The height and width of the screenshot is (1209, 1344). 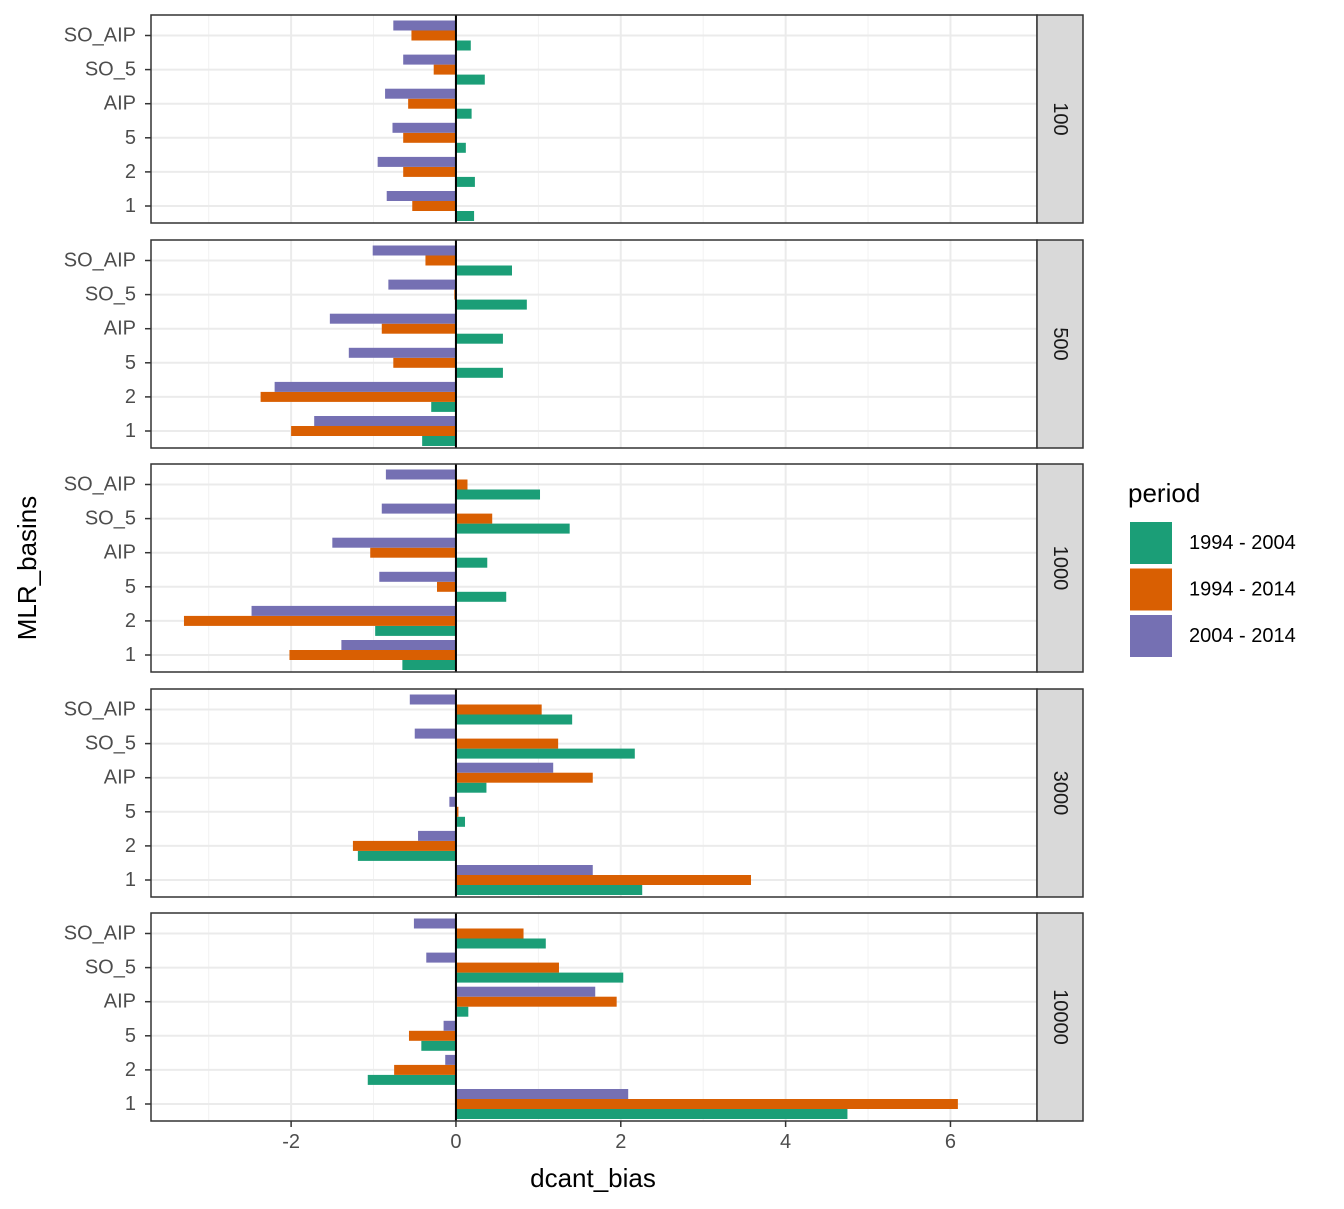 I want to click on bar-500-SO_AIP-1994-2014, so click(x=440, y=260).